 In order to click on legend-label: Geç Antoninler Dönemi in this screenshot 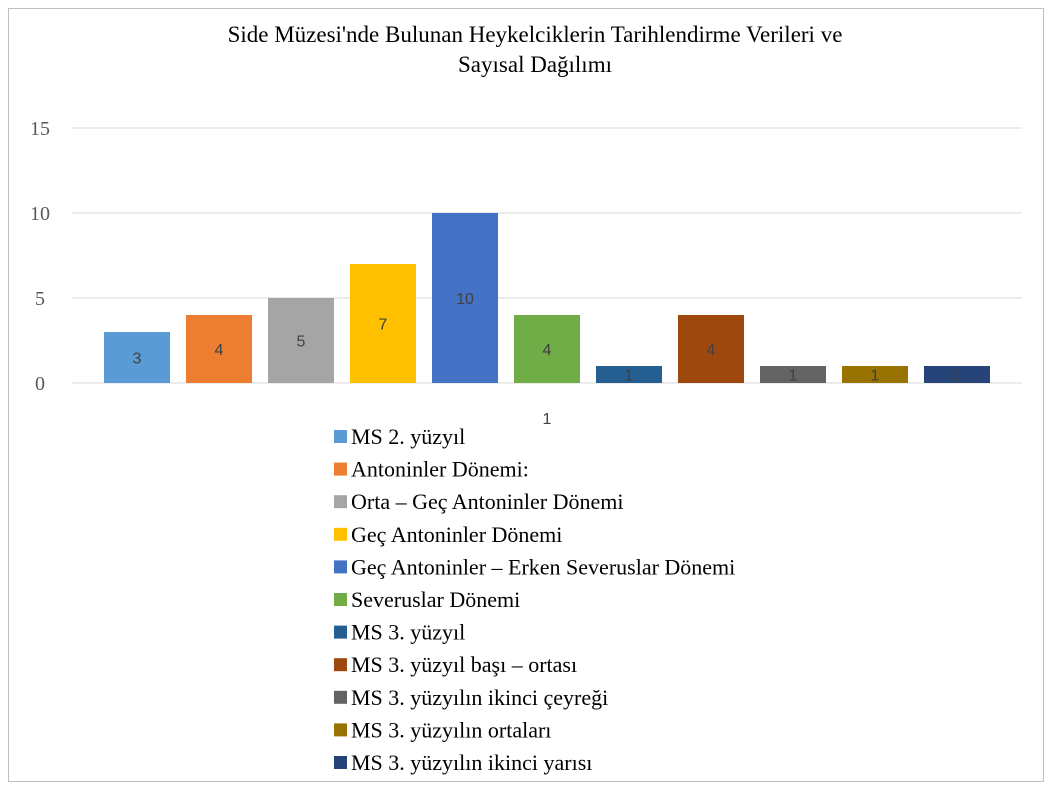, I will do `click(456, 534)`.